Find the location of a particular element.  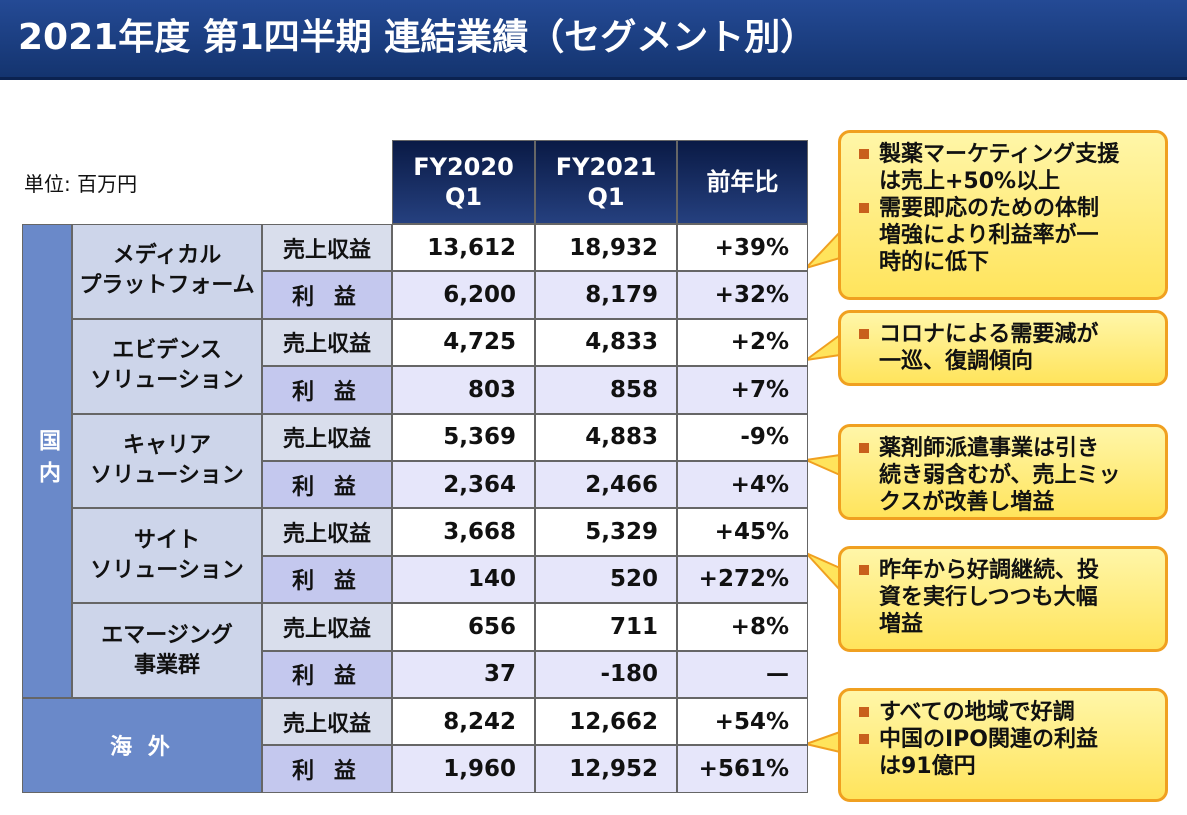

callout-item: 昨年から好調継続、投 資を実行しつつも大幅 増益 is located at coordinates (1004, 597).